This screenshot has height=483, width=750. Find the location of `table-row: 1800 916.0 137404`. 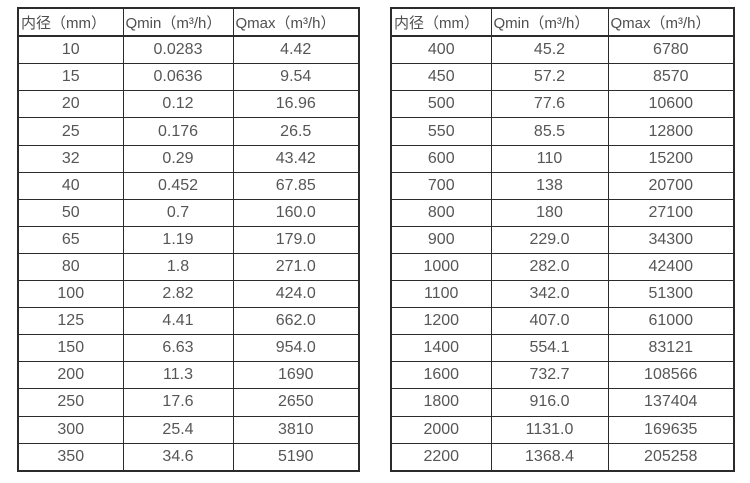

table-row: 1800 916.0 137404 is located at coordinates (562, 402).